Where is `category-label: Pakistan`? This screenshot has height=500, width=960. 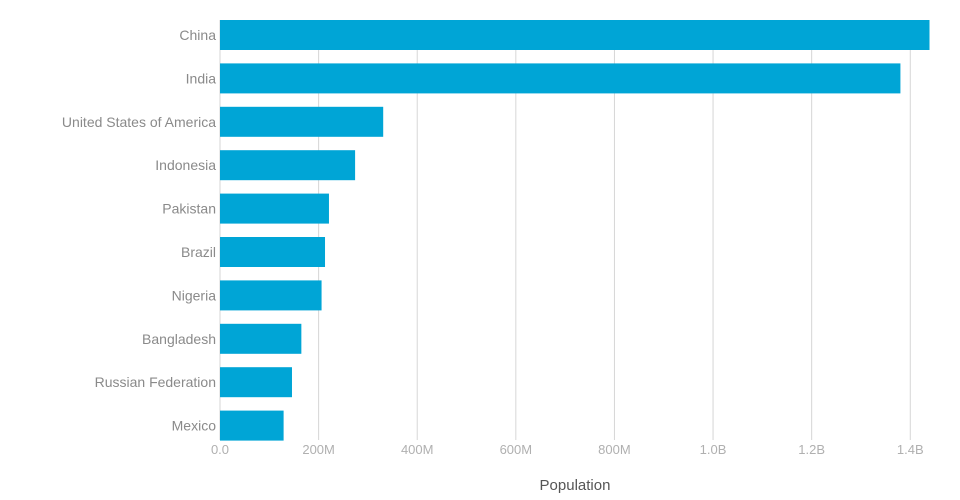
category-label: Pakistan is located at coordinates (189, 209).